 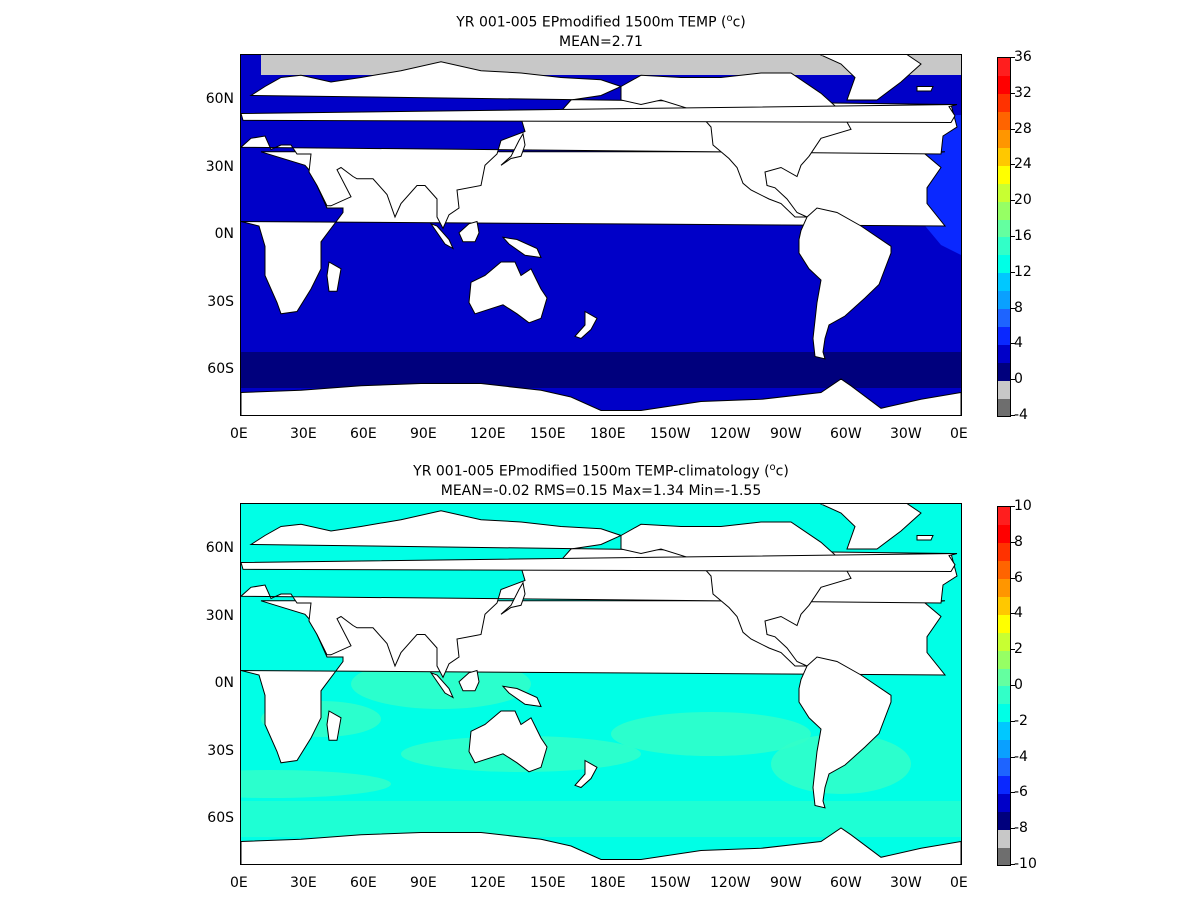 I want to click on colorbar-label: 24, so click(x=1023, y=164).